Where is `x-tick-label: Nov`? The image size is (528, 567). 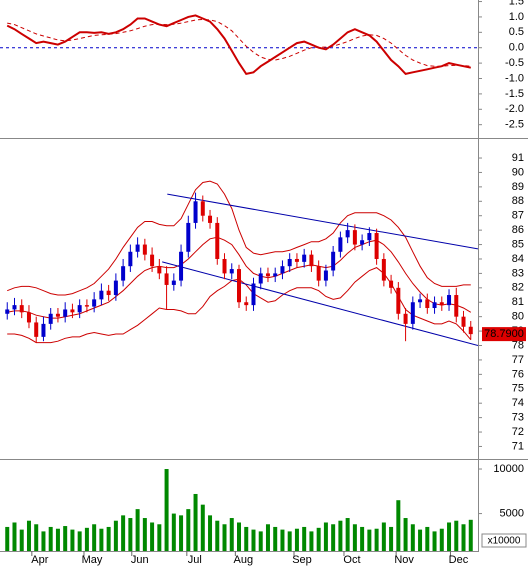
x-tick-label: Nov is located at coordinates (404, 560).